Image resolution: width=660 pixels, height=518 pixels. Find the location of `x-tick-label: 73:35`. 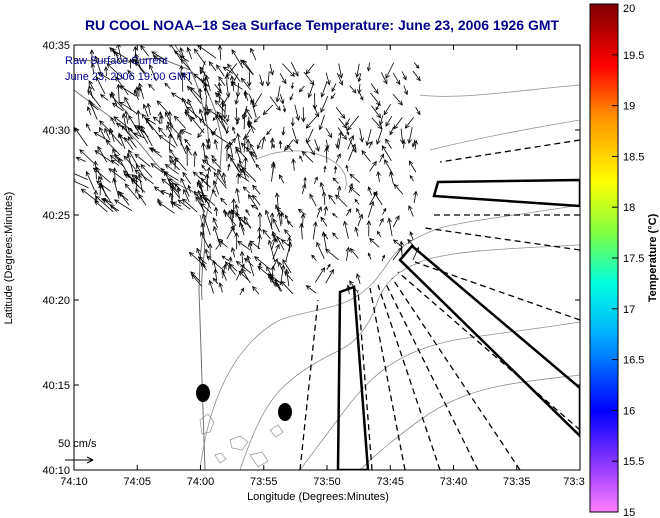

x-tick-label: 73:35 is located at coordinates (517, 482).